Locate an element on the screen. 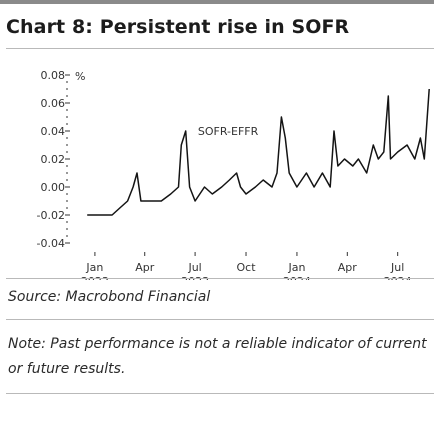 The height and width of the screenshot is (426, 434). y-unit-label: % is located at coordinates (80, 76).